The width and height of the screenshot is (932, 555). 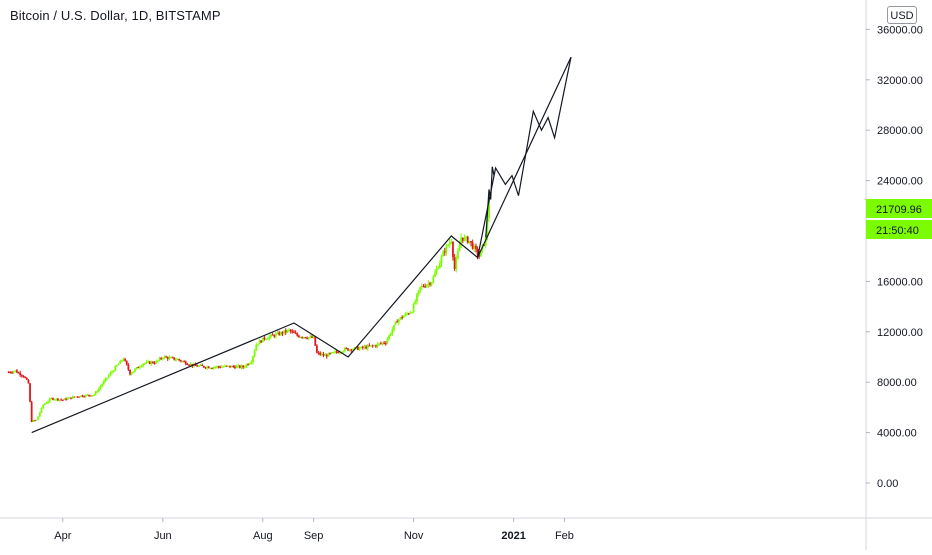 I want to click on y-tick-label: 0.00, so click(x=887, y=484).